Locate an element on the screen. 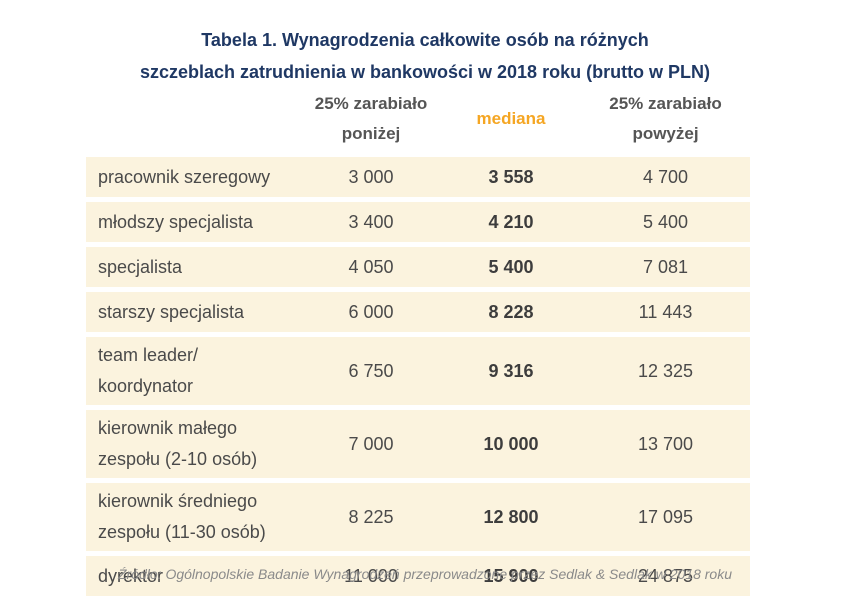 This screenshot has width=850, height=615. row-label: pracownik szeregowy is located at coordinates (193, 176).